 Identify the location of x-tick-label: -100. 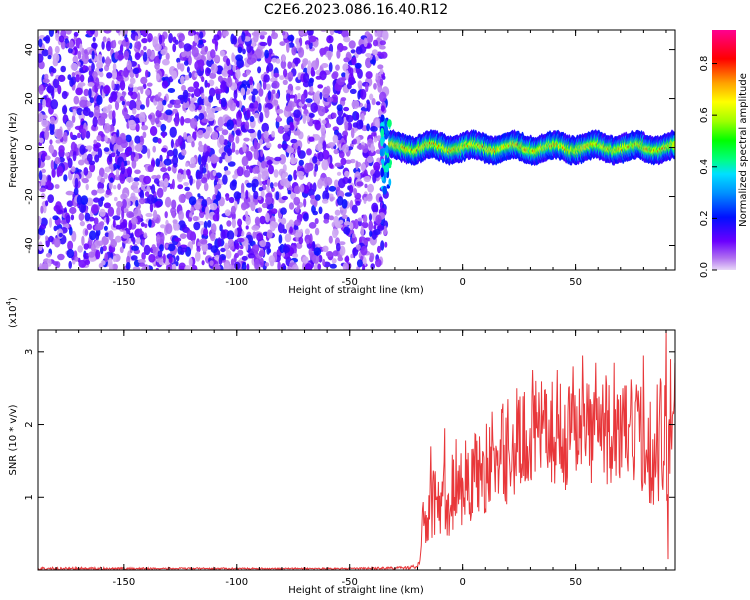
(236, 582).